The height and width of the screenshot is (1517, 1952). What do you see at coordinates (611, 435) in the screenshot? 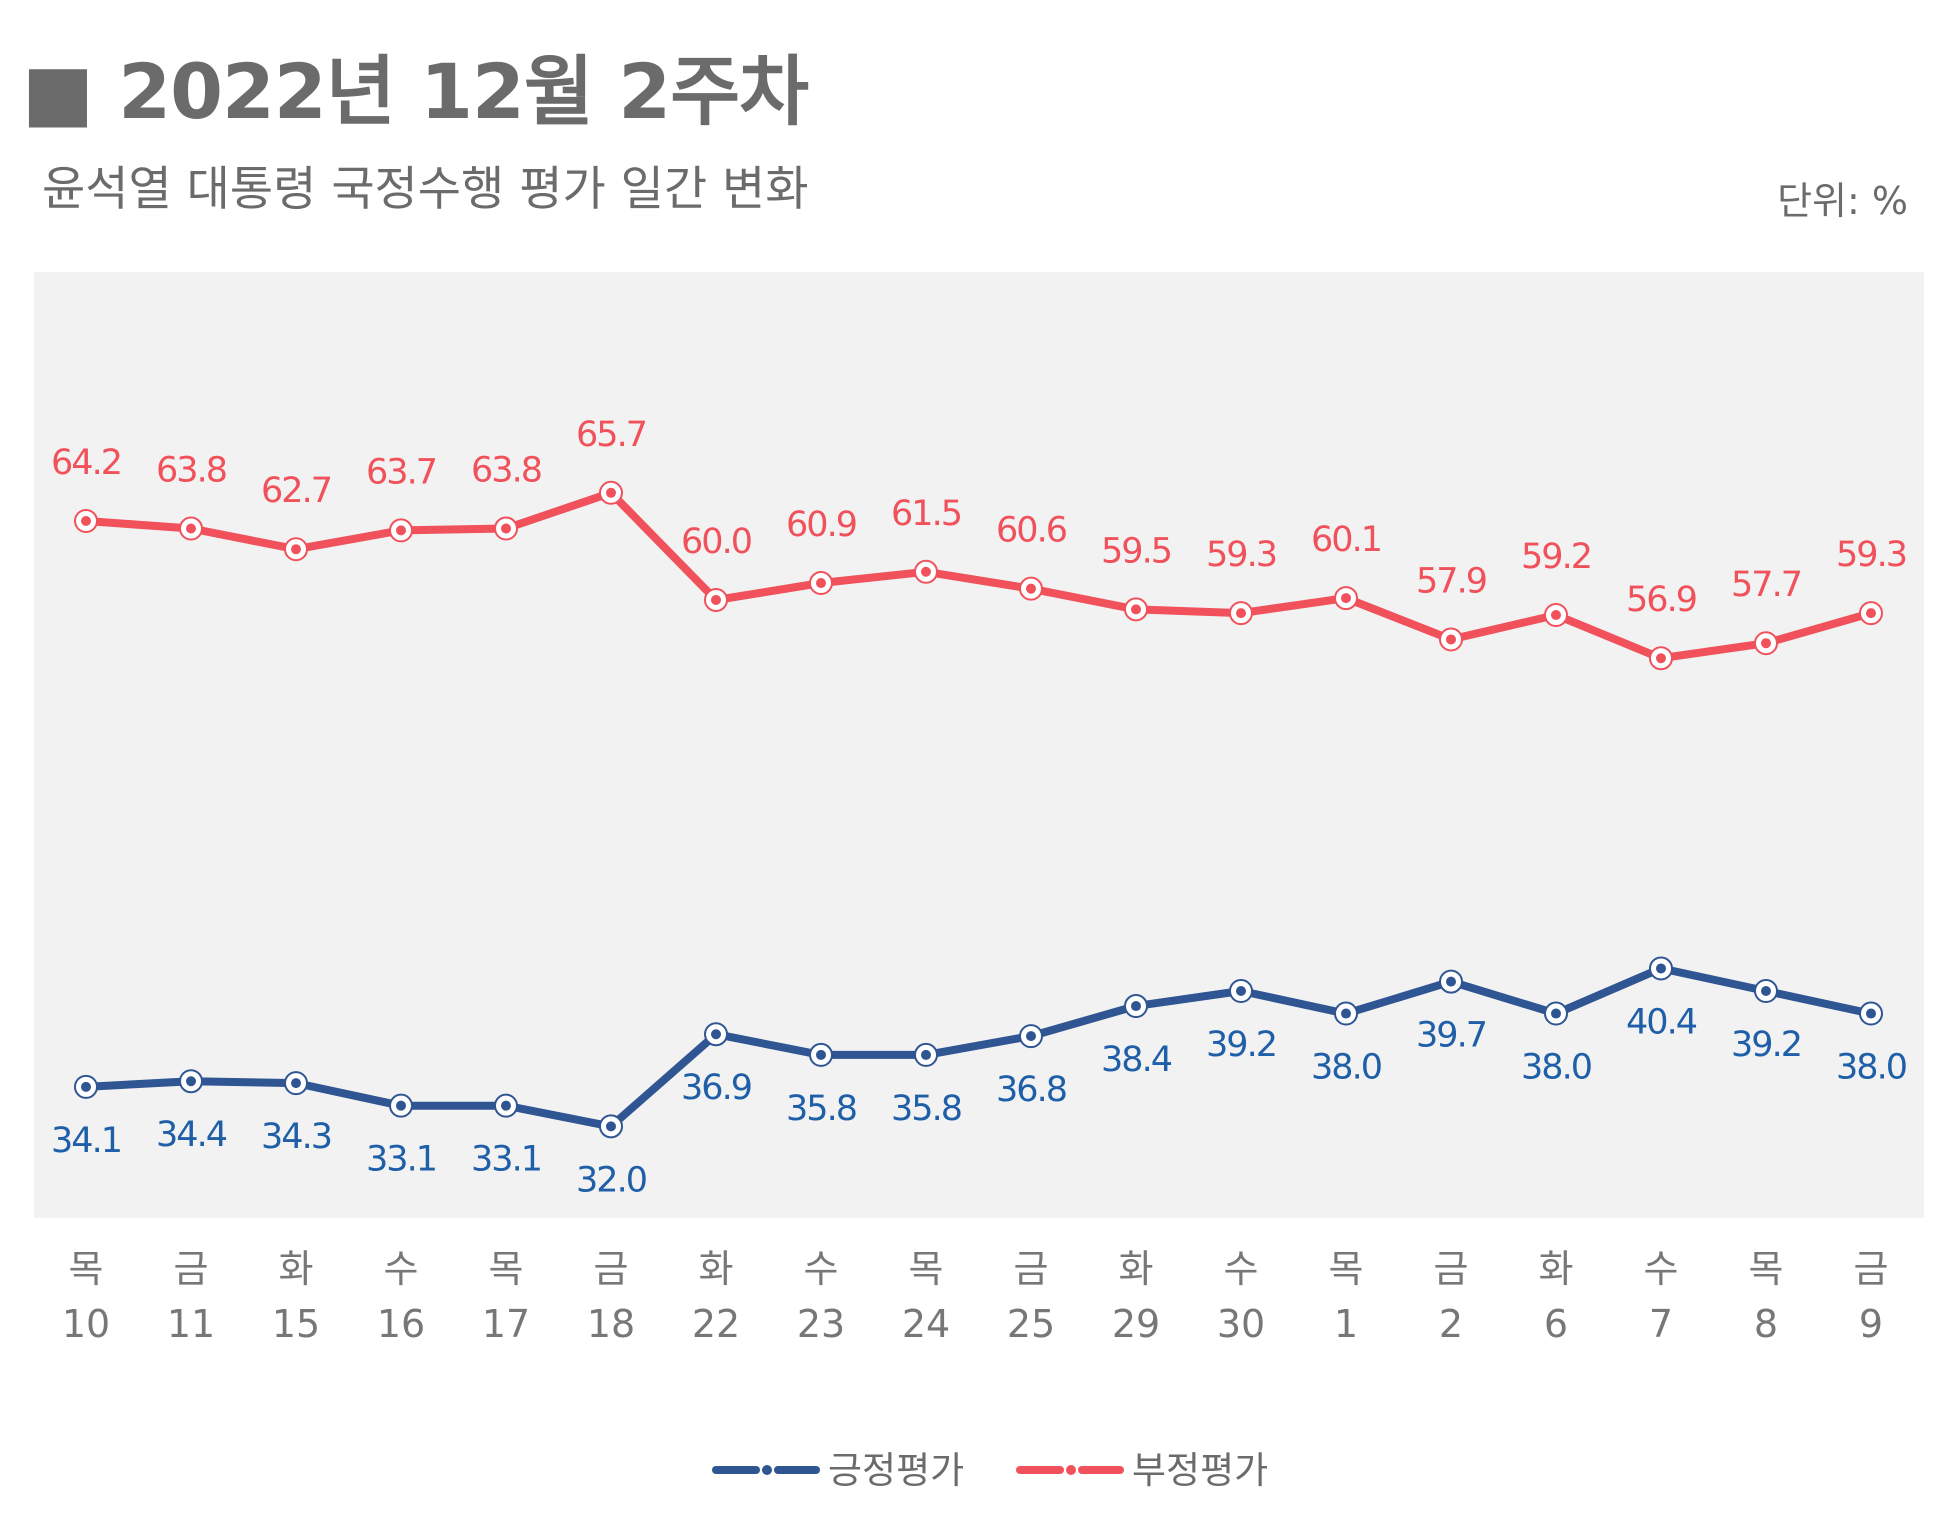
I see `negative-value-label: 65.7` at bounding box center [611, 435].